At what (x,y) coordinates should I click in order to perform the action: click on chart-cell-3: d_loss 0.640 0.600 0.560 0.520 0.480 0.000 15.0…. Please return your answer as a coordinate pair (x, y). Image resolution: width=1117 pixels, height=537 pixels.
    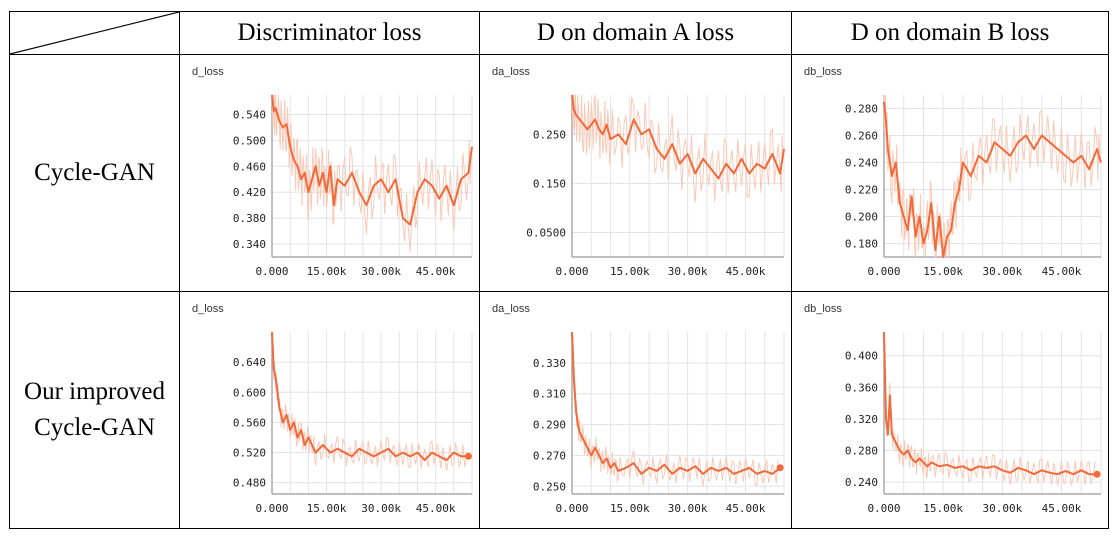
    Looking at the image, I should click on (329, 410).